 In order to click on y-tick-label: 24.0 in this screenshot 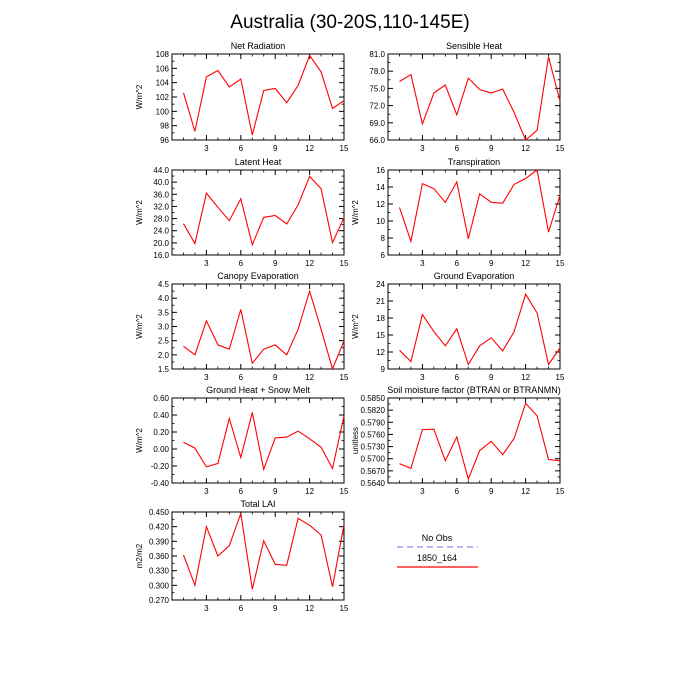, I will do `click(161, 231)`.